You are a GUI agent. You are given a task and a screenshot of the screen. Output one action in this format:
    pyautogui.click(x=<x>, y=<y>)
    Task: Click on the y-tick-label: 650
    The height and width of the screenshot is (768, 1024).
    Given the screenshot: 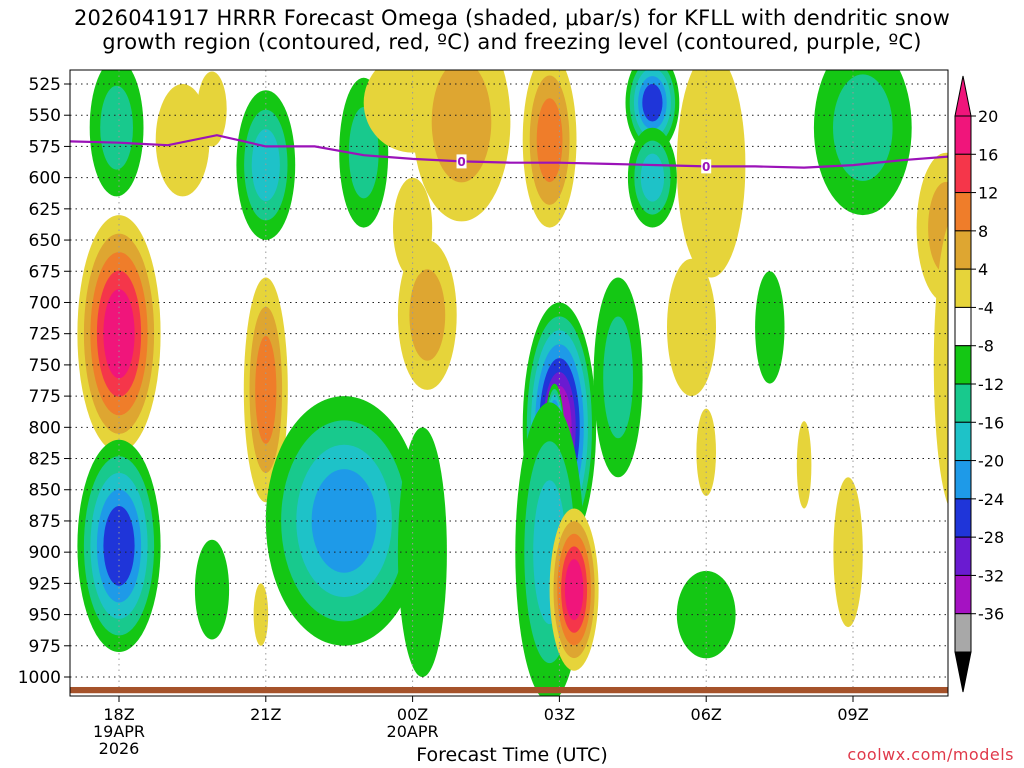 What is the action you would take?
    pyautogui.click(x=45, y=241)
    